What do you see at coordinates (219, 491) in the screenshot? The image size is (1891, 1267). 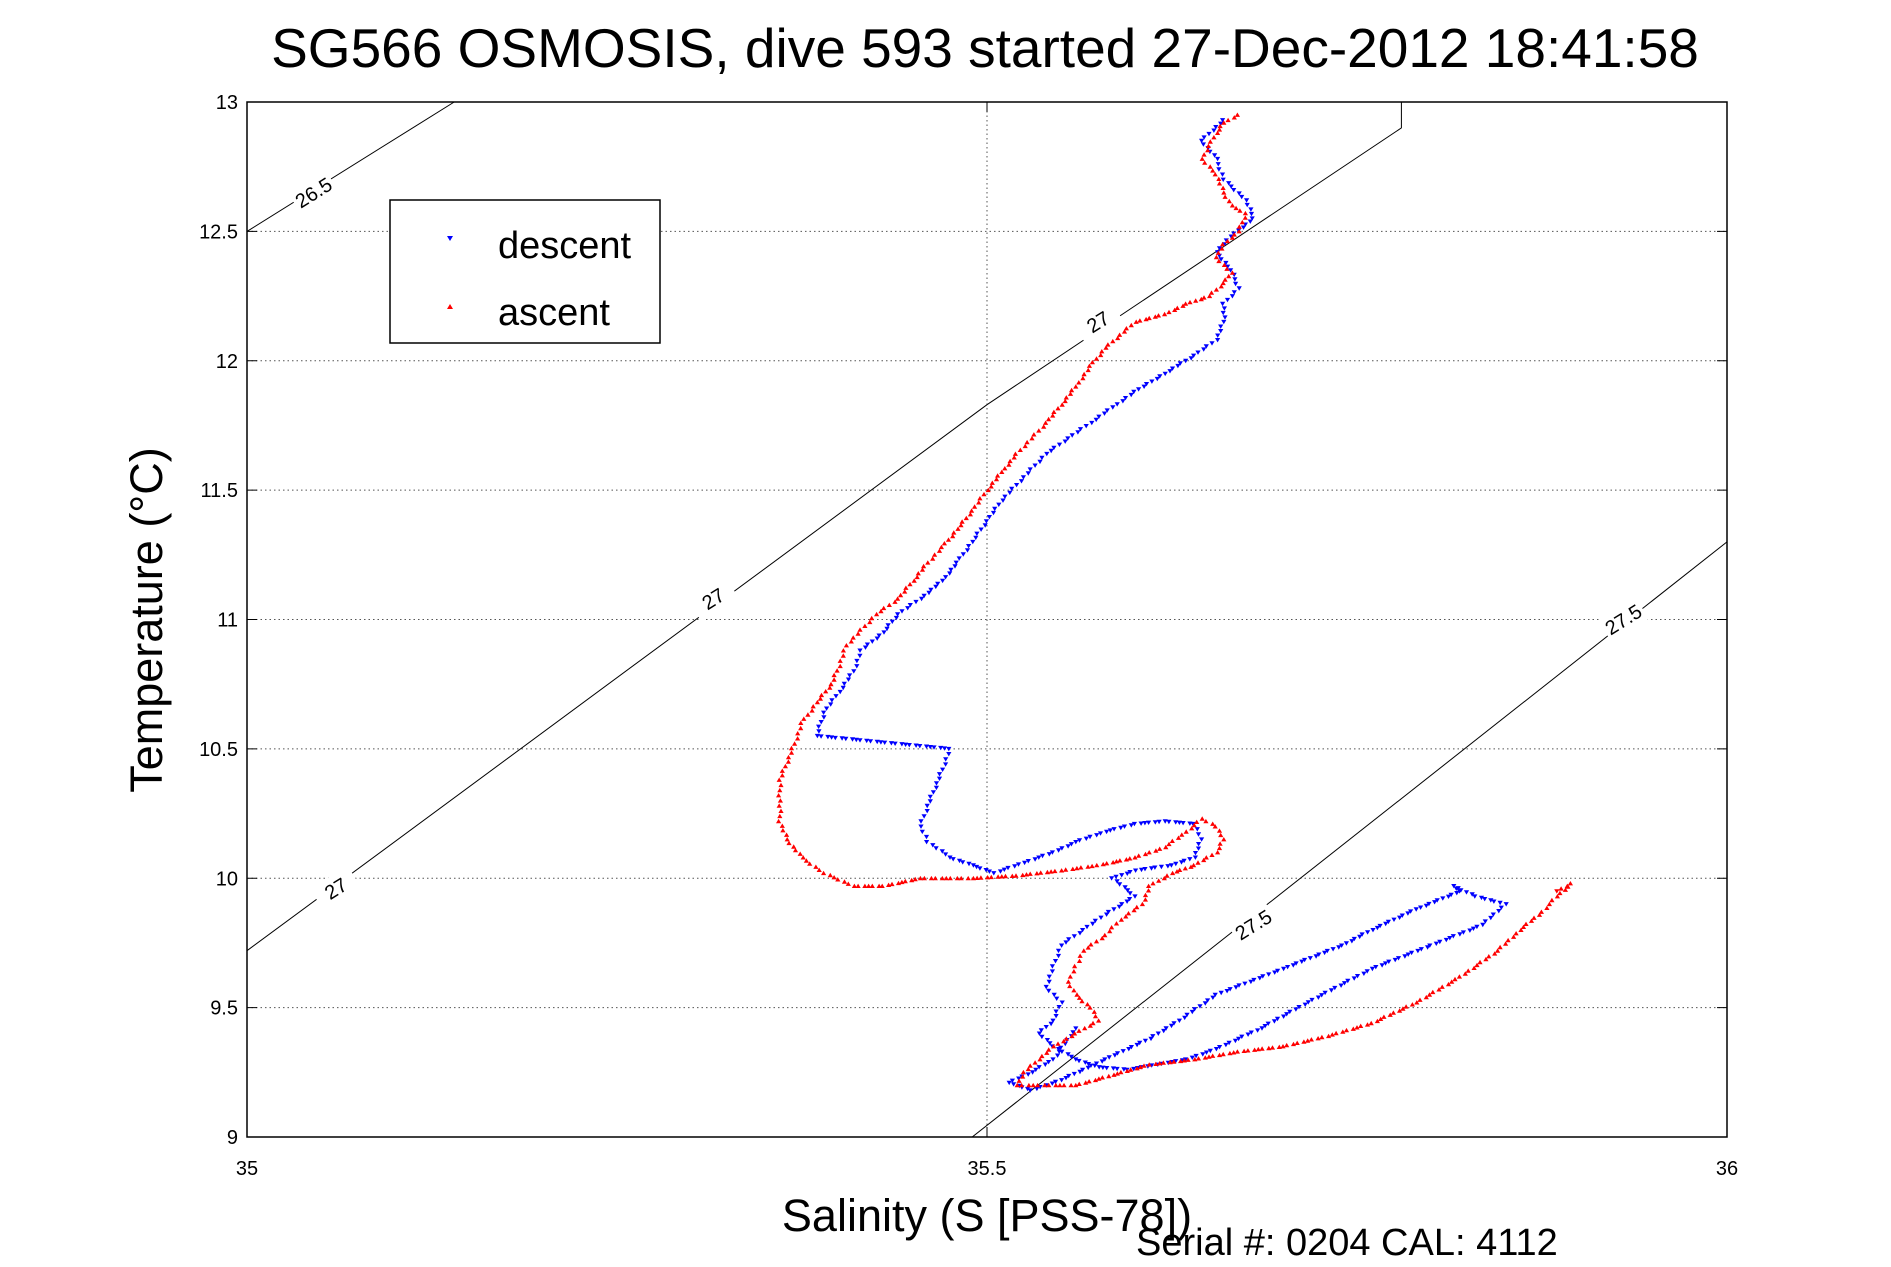 I see `y-tick-label: 11.5` at bounding box center [219, 491].